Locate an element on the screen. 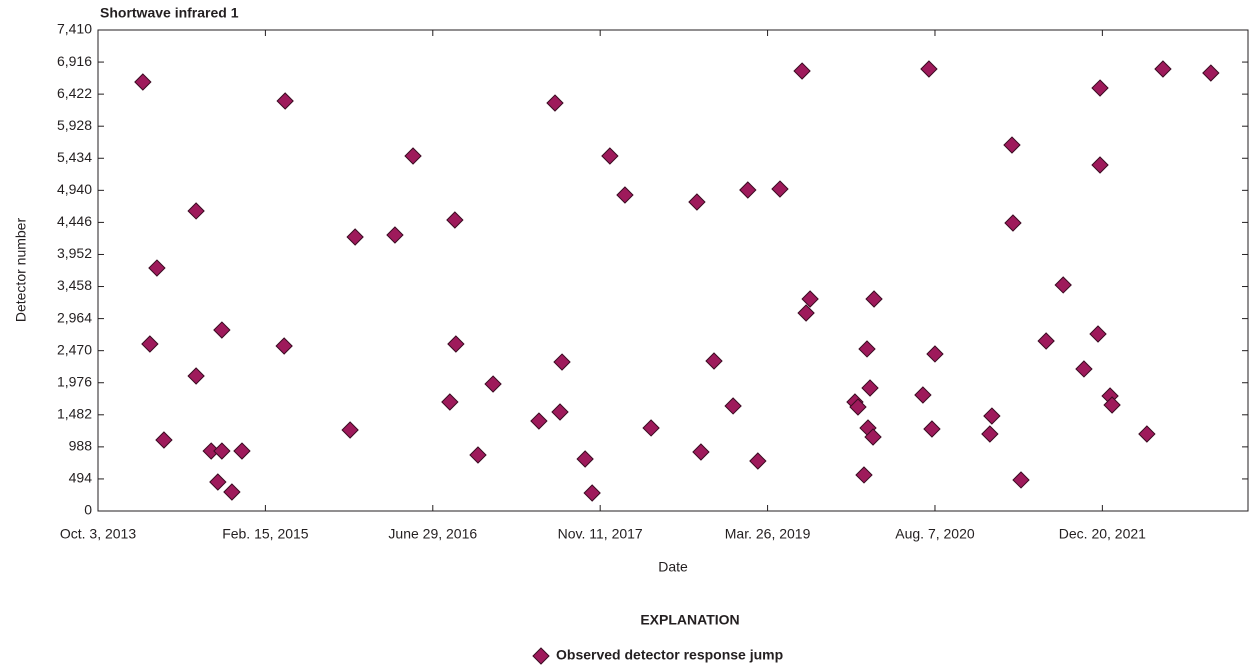 The height and width of the screenshot is (669, 1257). legend-label: Observed detector response jump is located at coordinates (669, 655).